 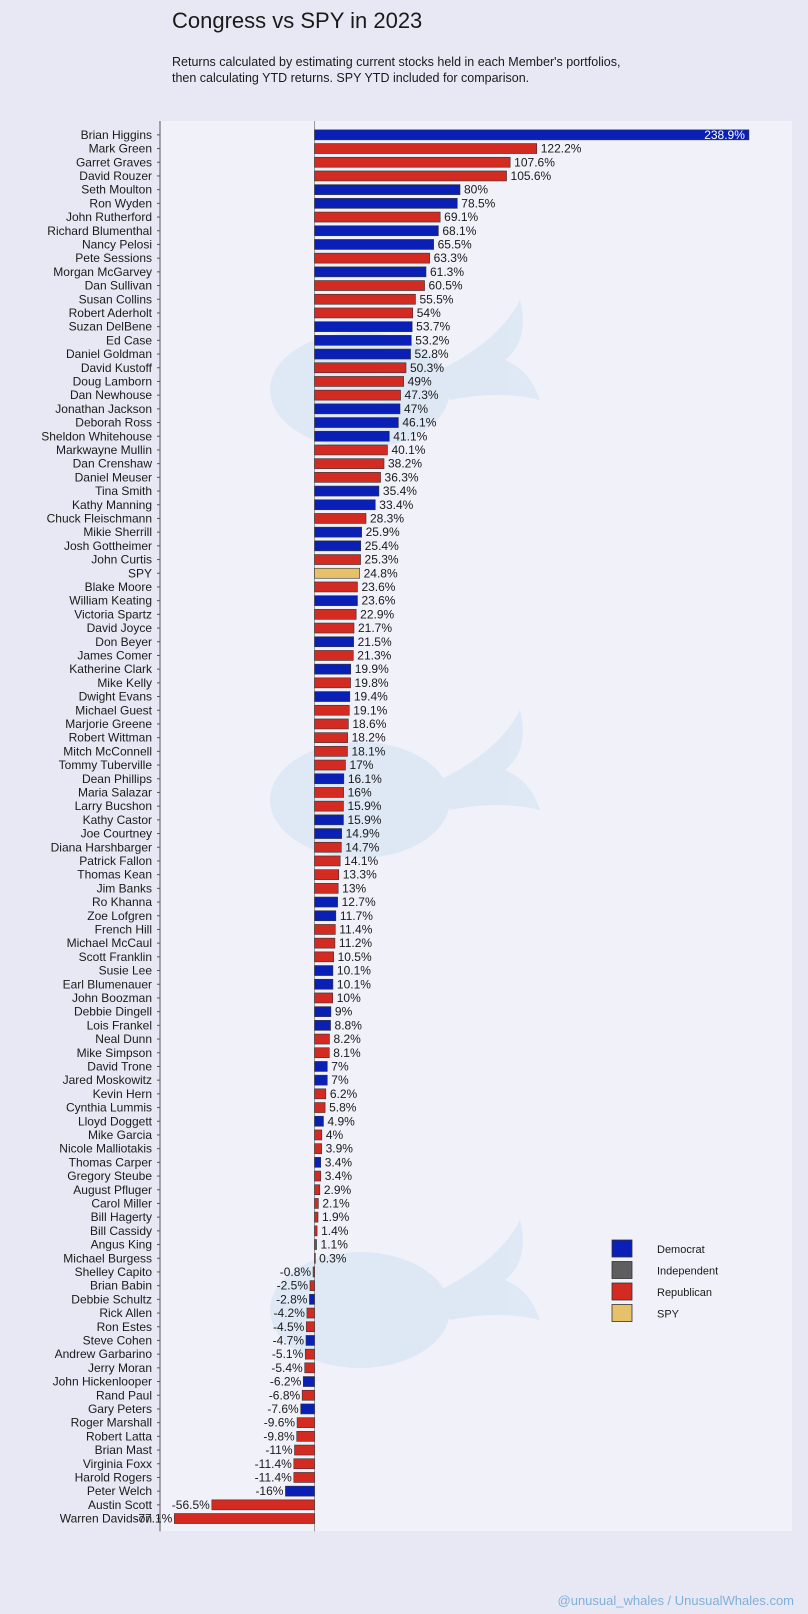 What do you see at coordinates (117, 1340) in the screenshot?
I see `y-tick-label: Steve Cohen` at bounding box center [117, 1340].